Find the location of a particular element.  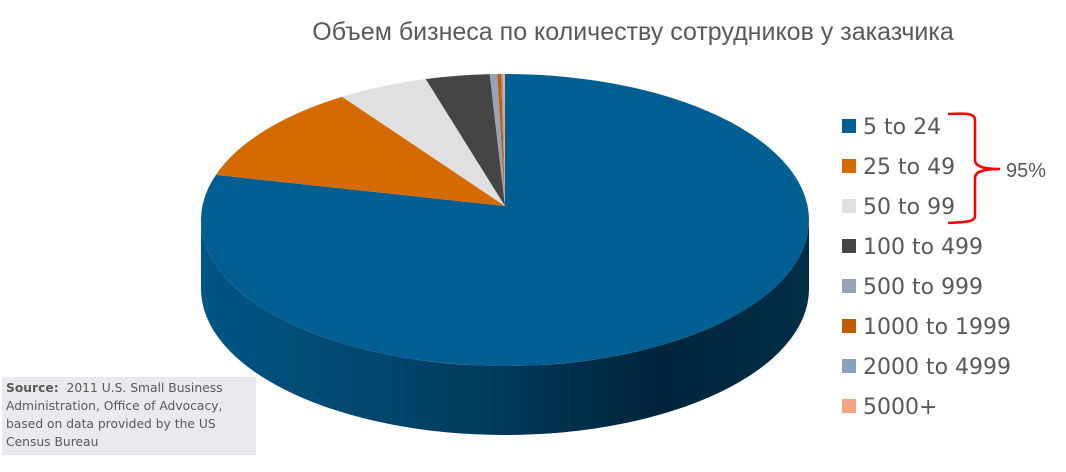

legend-item: 5000+ is located at coordinates (889, 407).